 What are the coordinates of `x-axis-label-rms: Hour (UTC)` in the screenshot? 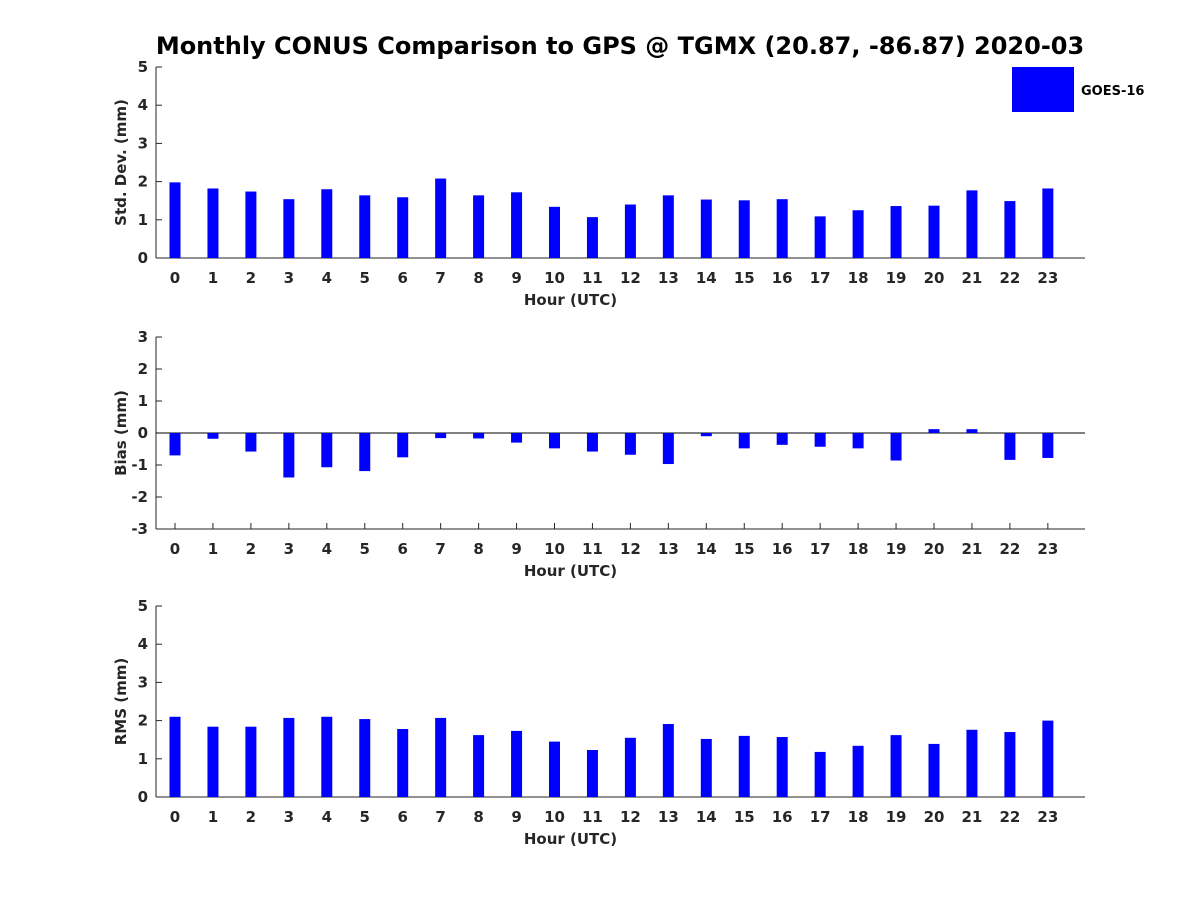 It's located at (570, 839).